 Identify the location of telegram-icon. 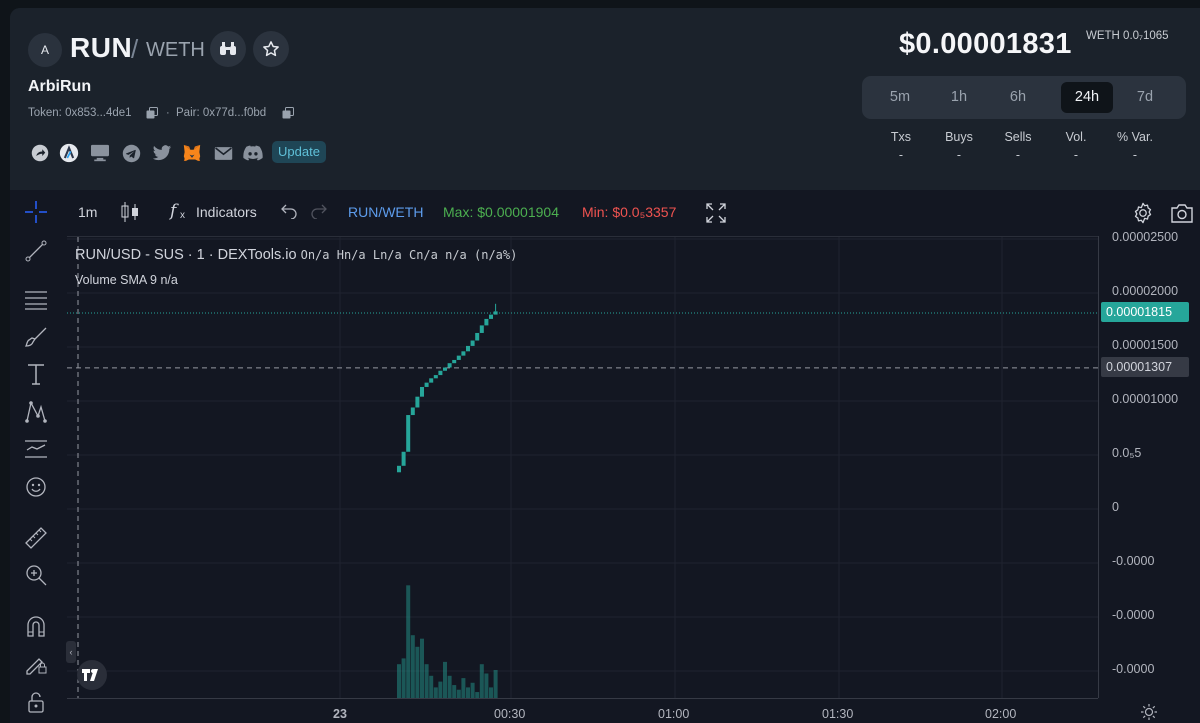
(131, 153).